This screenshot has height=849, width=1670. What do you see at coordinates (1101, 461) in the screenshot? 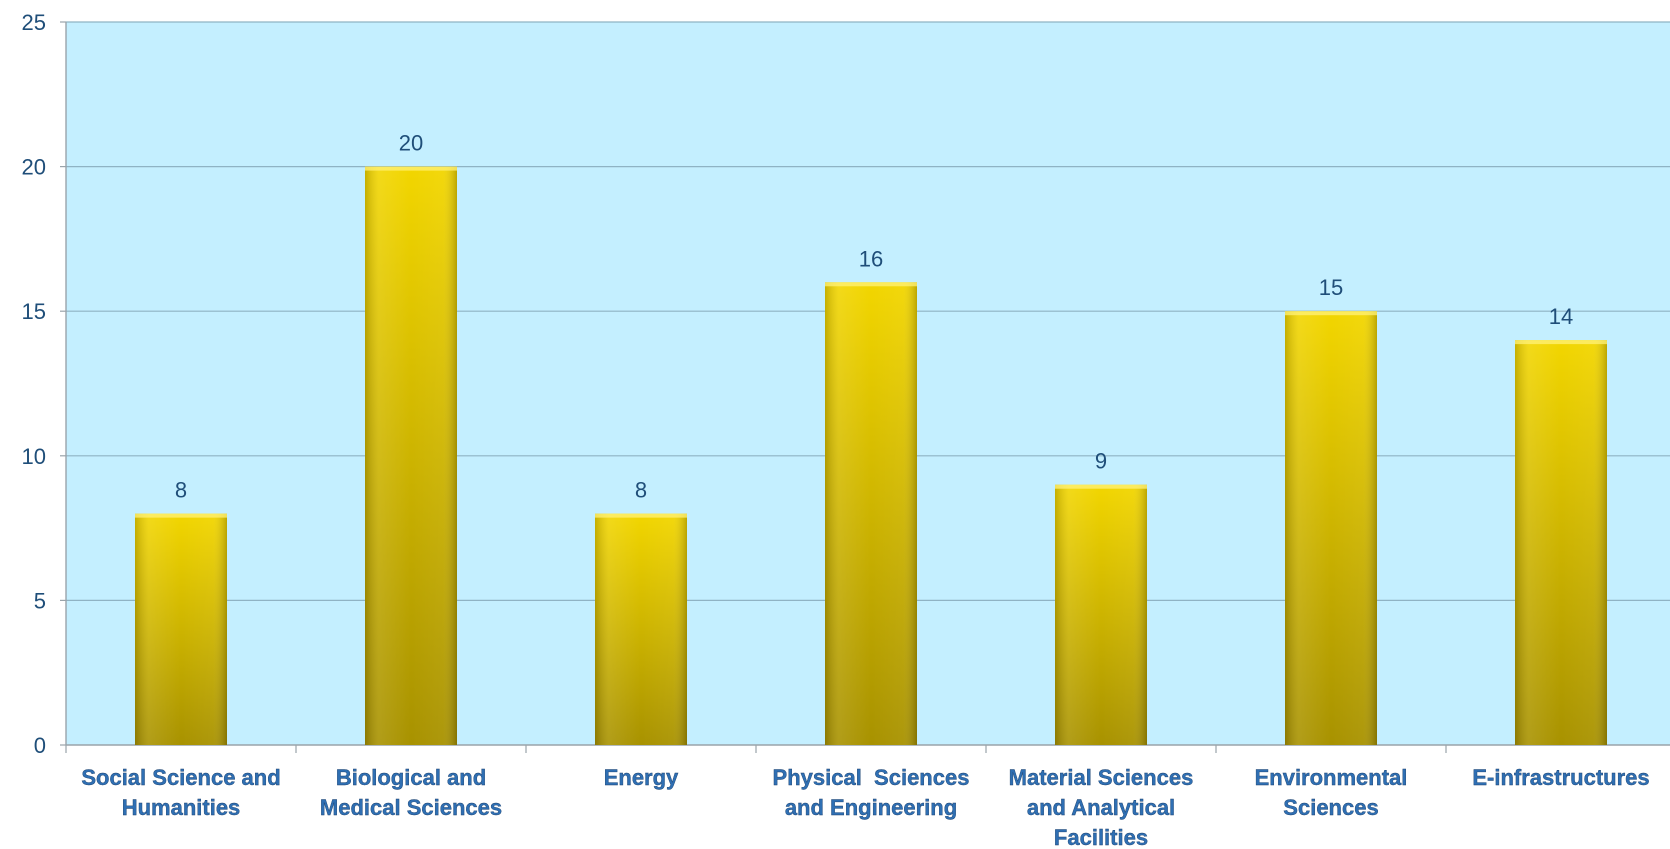
I see `data-label: 9` at bounding box center [1101, 461].